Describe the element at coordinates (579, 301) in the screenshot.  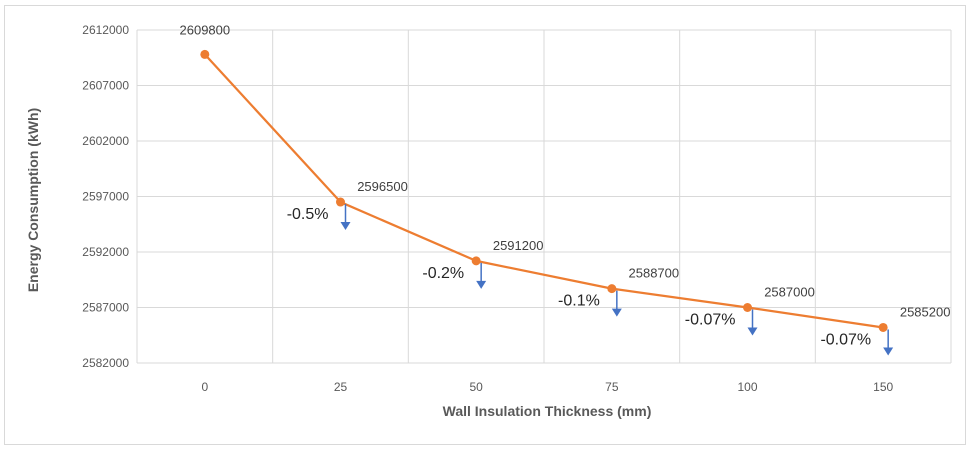
I see `percent-change-label: -0.1%` at that location.